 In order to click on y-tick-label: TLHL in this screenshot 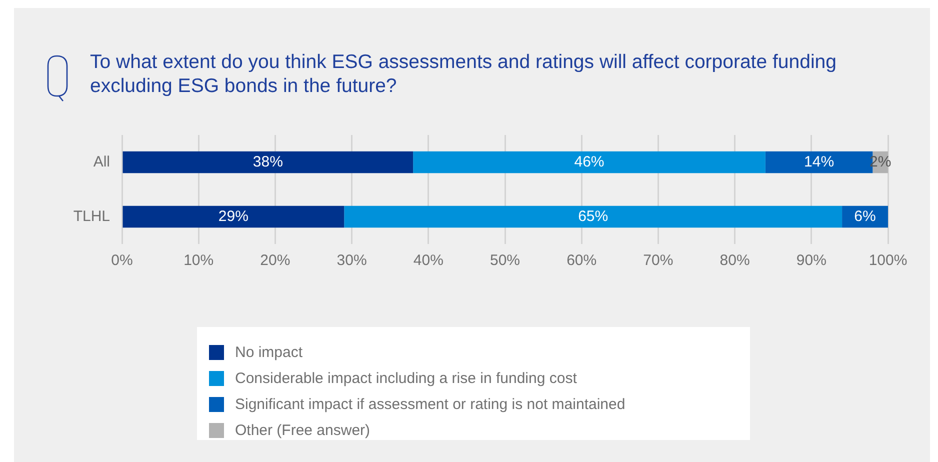, I will do `click(91, 216)`.